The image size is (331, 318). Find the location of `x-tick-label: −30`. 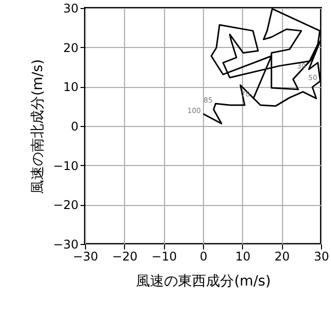

x-tick-label: −30 is located at coordinates (85, 257).